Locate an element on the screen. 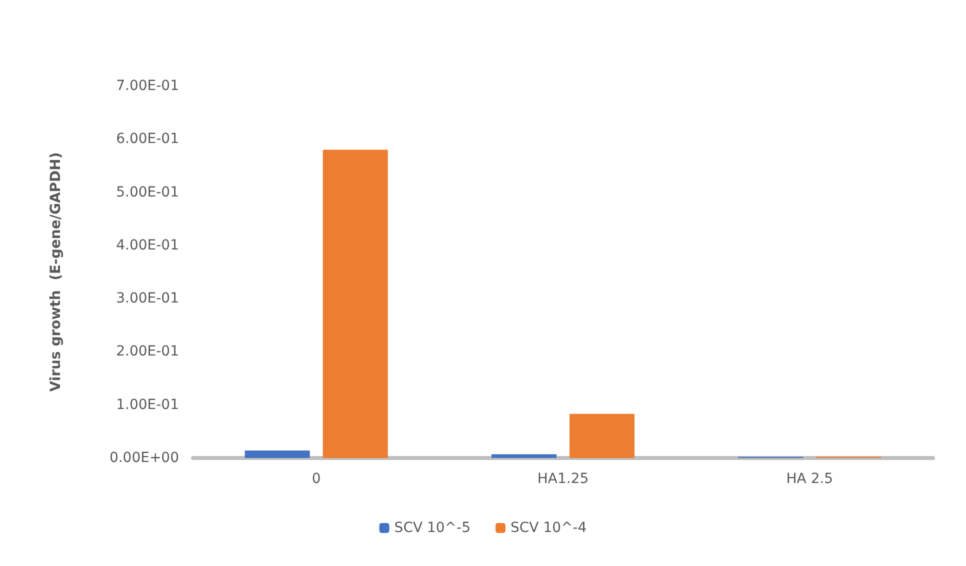 The image size is (966, 566). y-tick-label: 2.00E-01 is located at coordinates (147, 352).